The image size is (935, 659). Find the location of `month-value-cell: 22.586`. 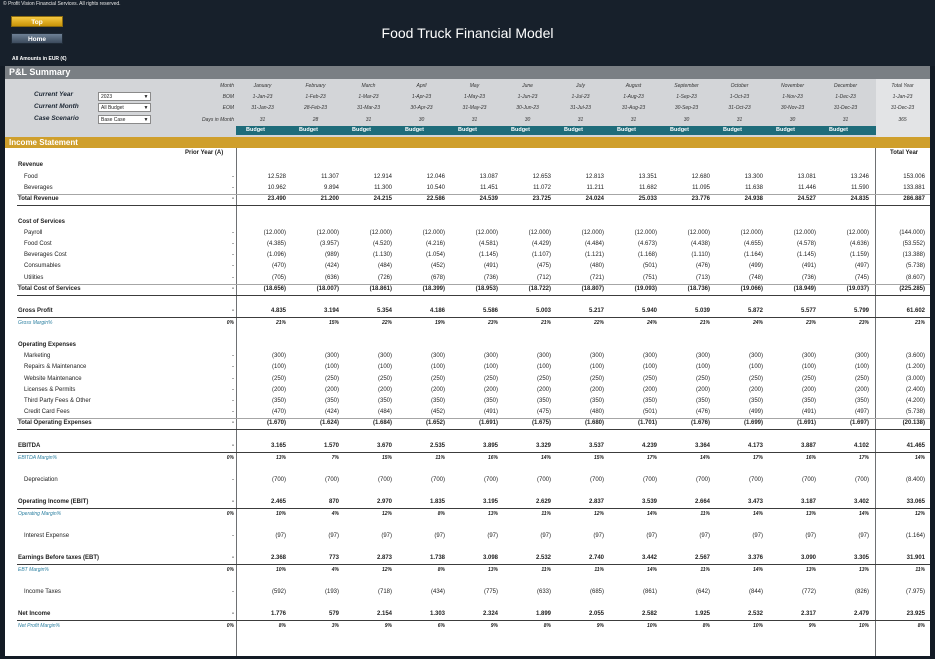

month-value-cell: 22.586 is located at coordinates (435, 199).